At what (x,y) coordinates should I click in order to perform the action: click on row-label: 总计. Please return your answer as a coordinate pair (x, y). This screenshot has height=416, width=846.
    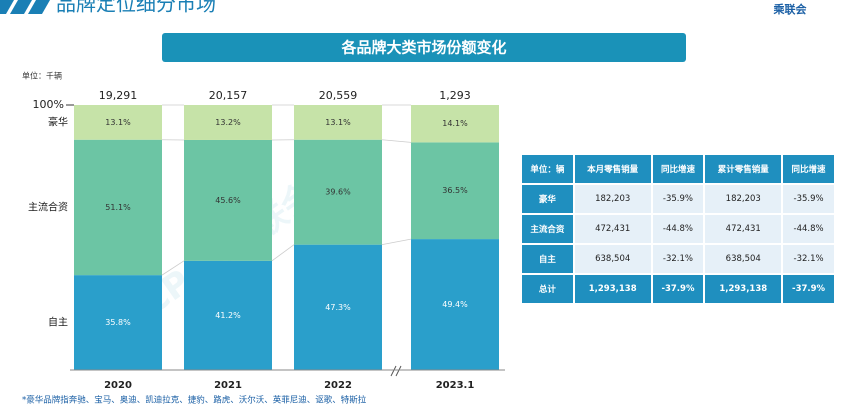
    Looking at the image, I should click on (547, 289).